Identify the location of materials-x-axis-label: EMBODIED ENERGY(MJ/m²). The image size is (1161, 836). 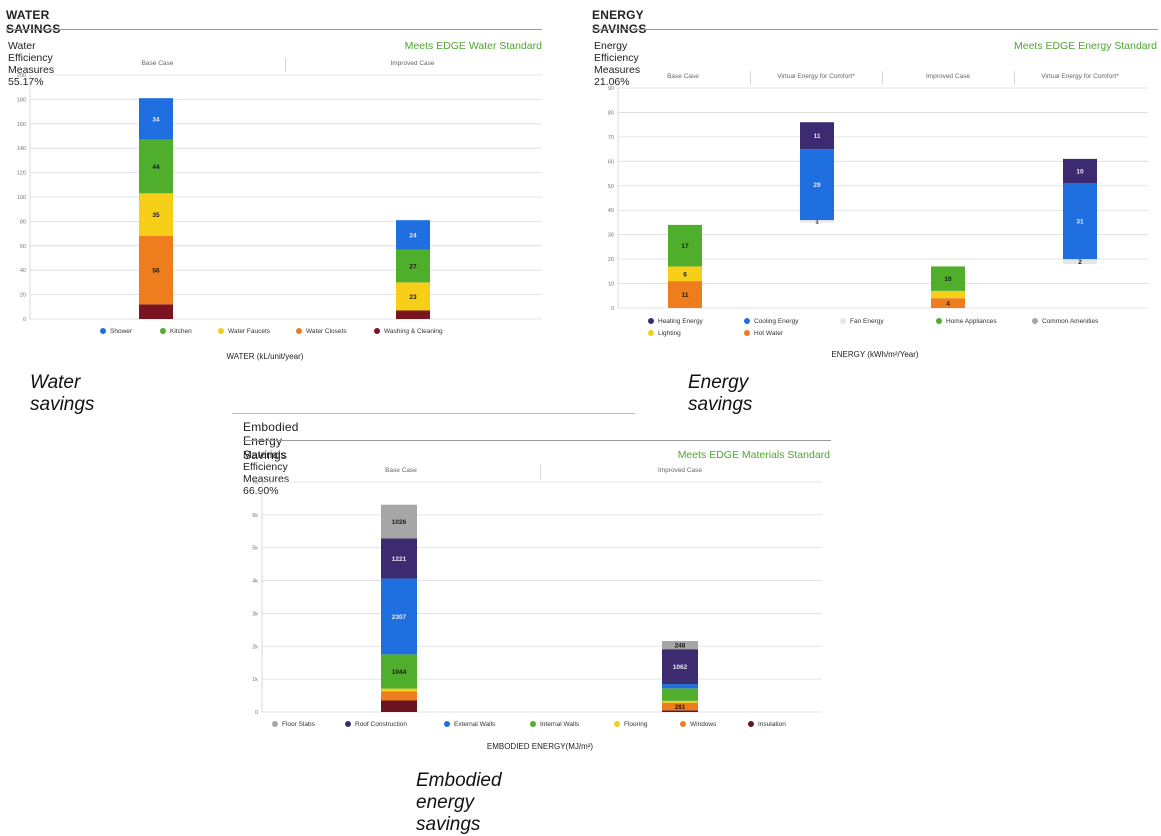
(540, 746).